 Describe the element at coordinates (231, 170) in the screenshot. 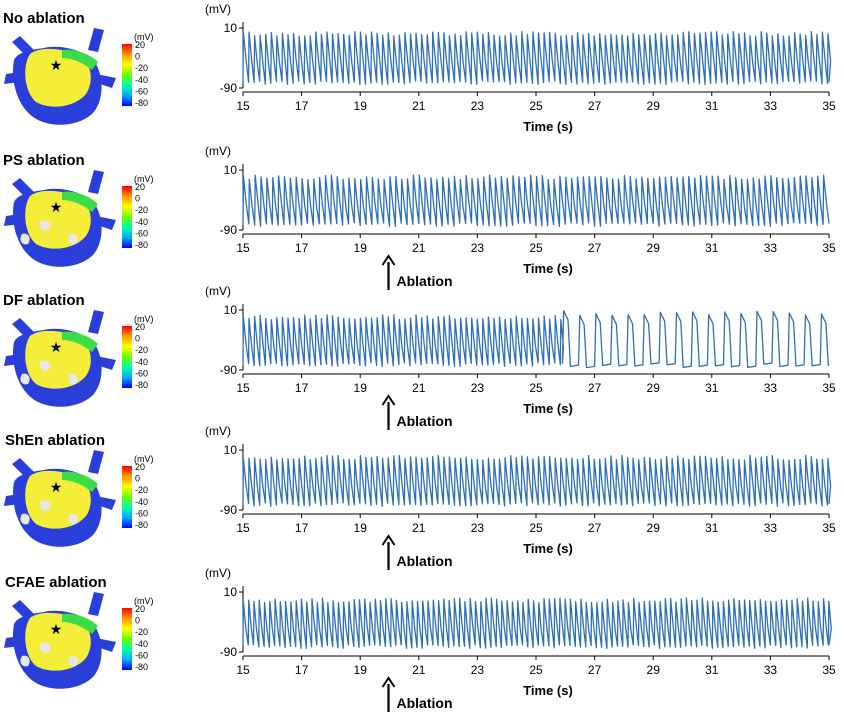

I see `y-tick-label: 10` at that location.